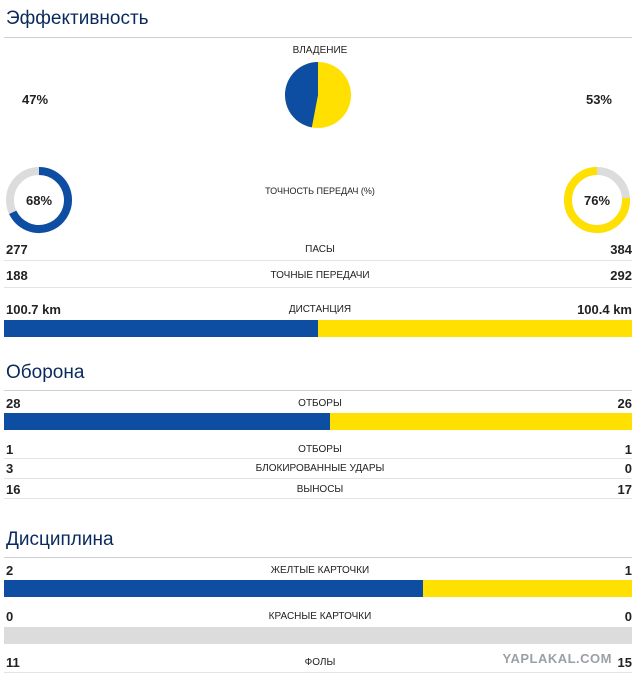  Describe the element at coordinates (320, 489) in the screenshot. I see `clearances-label: ВЫНОСЫ` at that location.